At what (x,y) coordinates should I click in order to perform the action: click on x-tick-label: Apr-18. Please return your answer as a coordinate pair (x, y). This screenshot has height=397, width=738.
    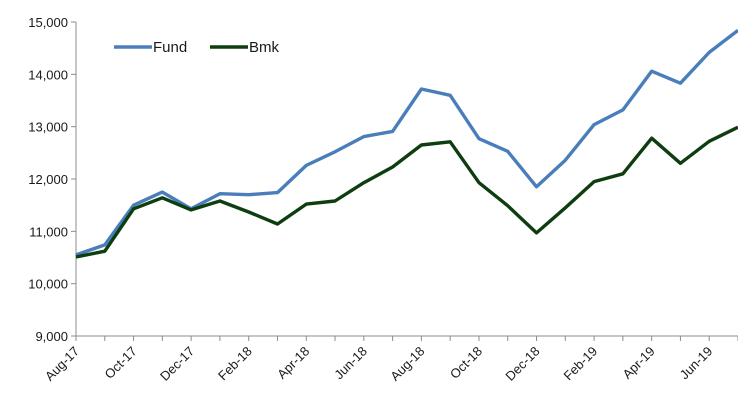
    Looking at the image, I should click on (293, 363).